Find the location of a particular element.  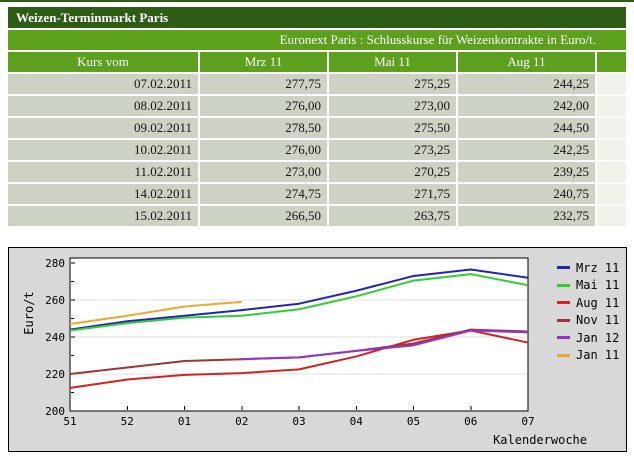

price-cell: 242,25 is located at coordinates (526, 150).